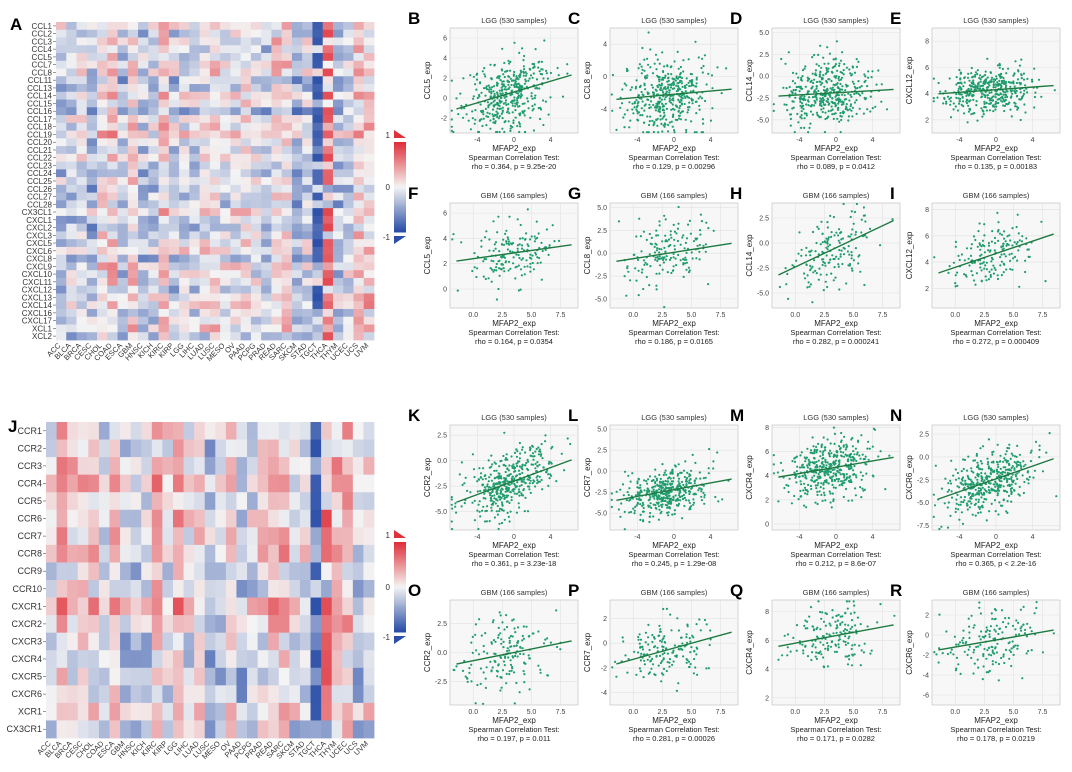 Image resolution: width=1072 pixels, height=772 pixels. What do you see at coordinates (37, 282) in the screenshot?
I see `row-label: CXCL11` at bounding box center [37, 282].